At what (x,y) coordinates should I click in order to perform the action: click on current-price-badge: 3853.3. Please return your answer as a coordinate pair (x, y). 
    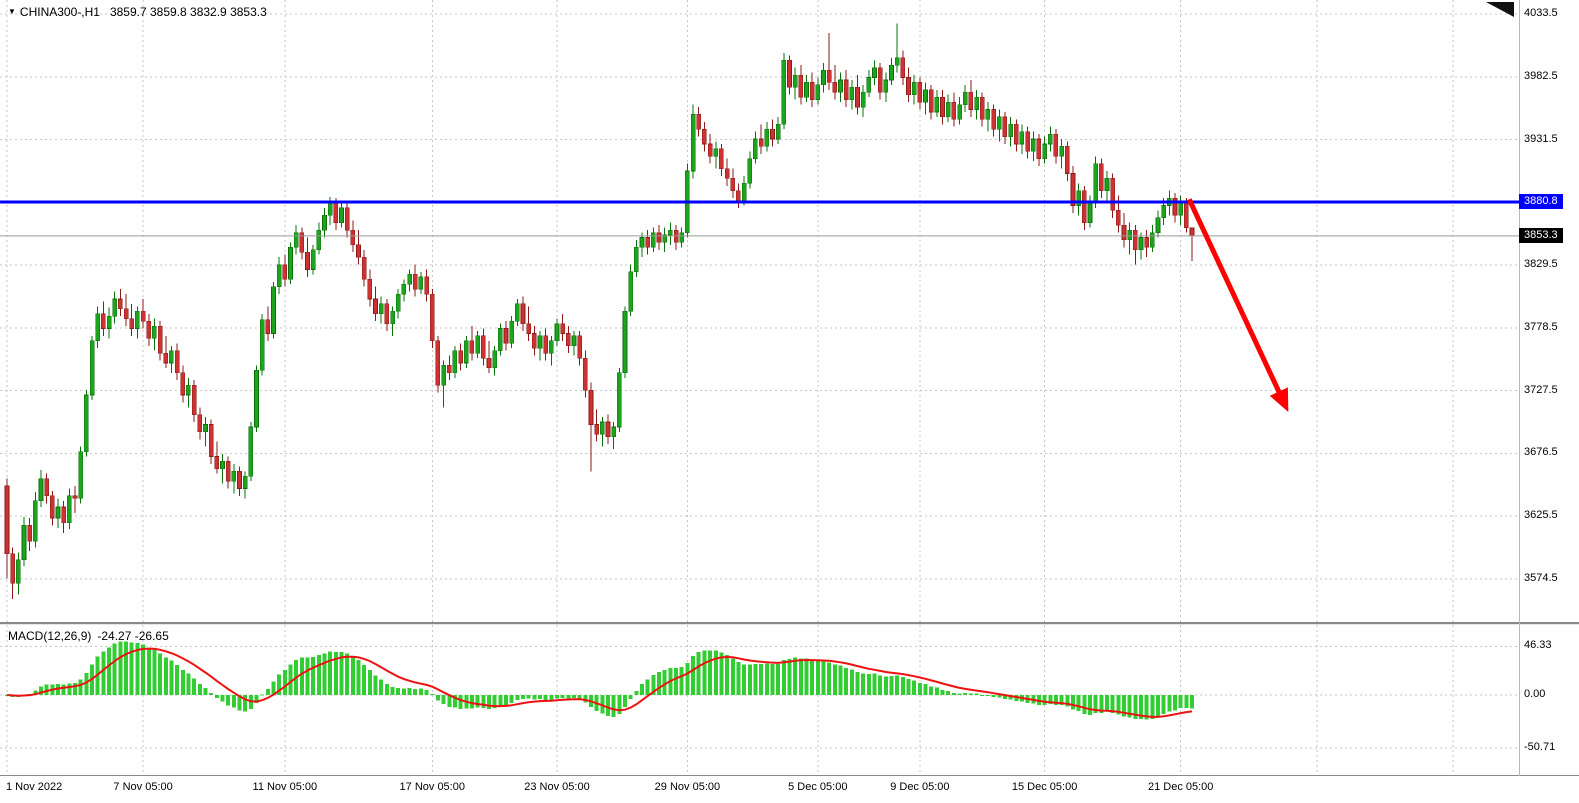
    Looking at the image, I should click on (1541, 235).